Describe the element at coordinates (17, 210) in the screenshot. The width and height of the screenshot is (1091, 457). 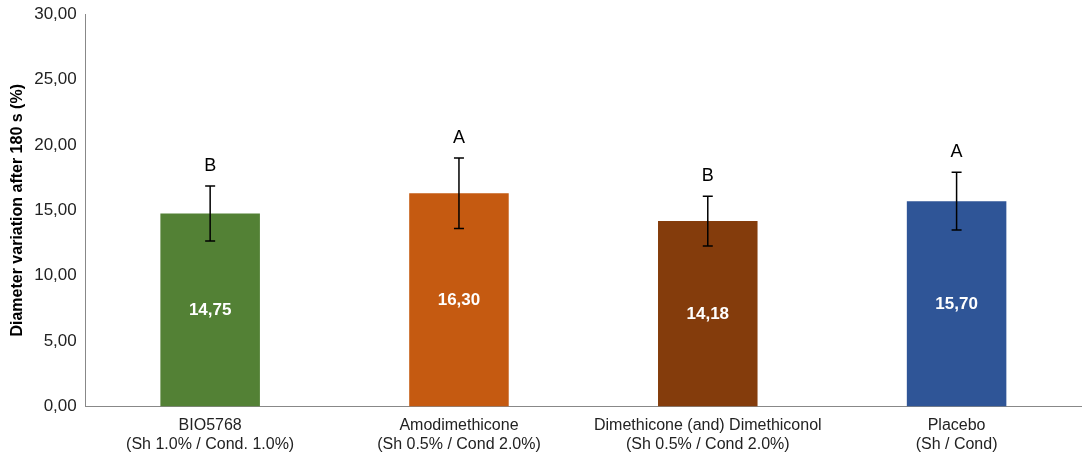
I see `y-axis-title: Diameter variation after 180 s (%)` at that location.